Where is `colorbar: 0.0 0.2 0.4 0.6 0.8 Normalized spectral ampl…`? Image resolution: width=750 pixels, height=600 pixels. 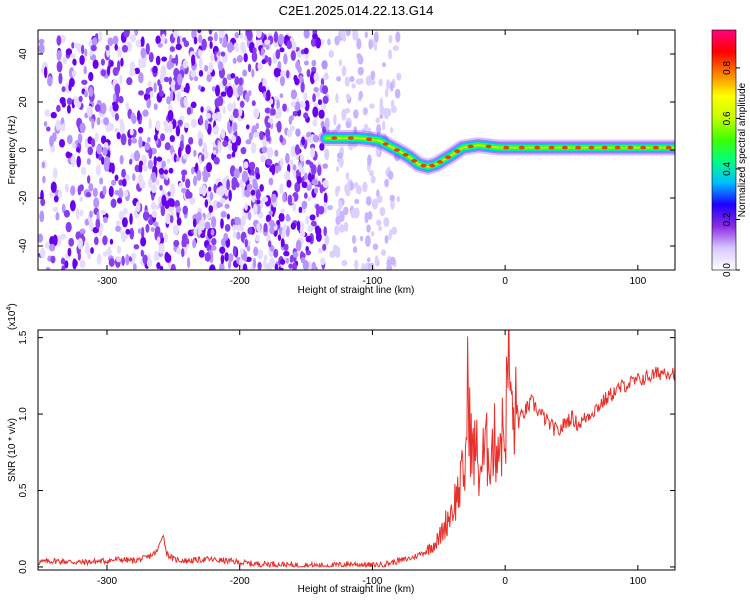 colorbar: 0.0 0.2 0.4 0.6 0.8 Normalized spectral ampl… is located at coordinates (729, 153).